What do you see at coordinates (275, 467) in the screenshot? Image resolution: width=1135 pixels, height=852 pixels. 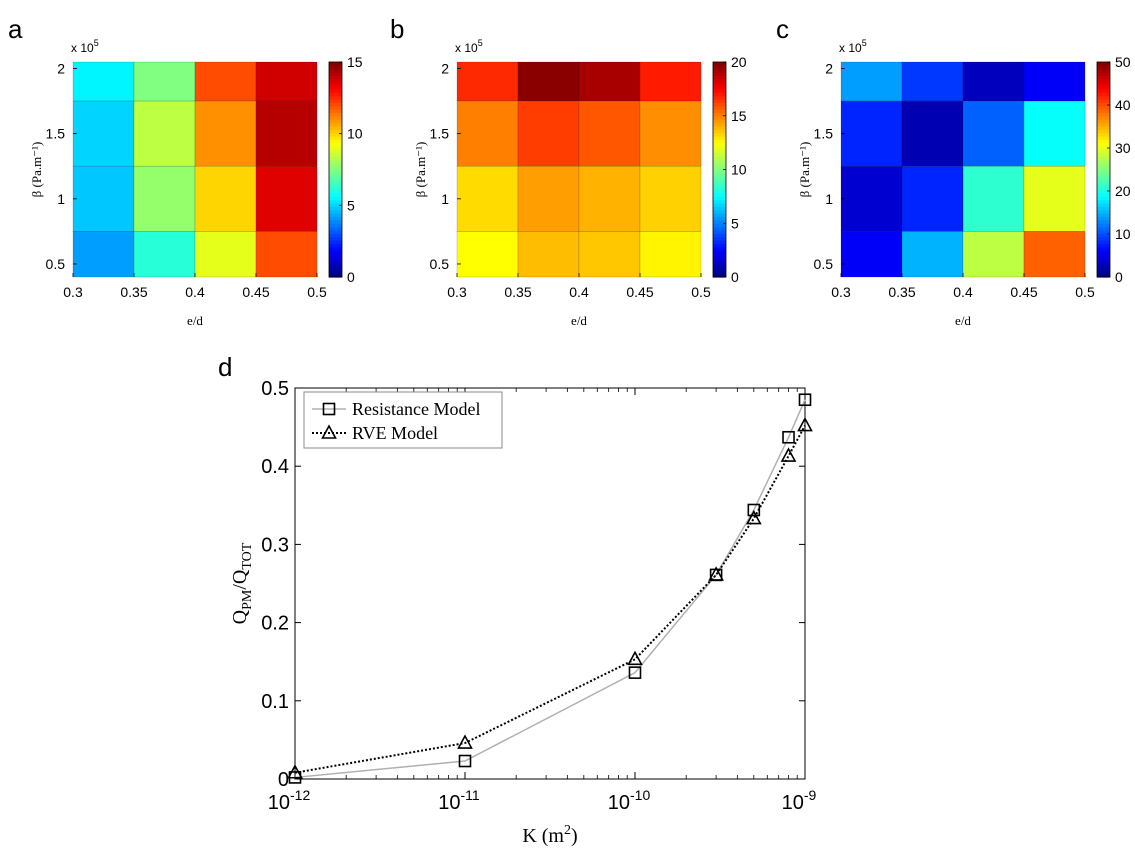 I see `y-tick-label: 0.4` at bounding box center [275, 467].